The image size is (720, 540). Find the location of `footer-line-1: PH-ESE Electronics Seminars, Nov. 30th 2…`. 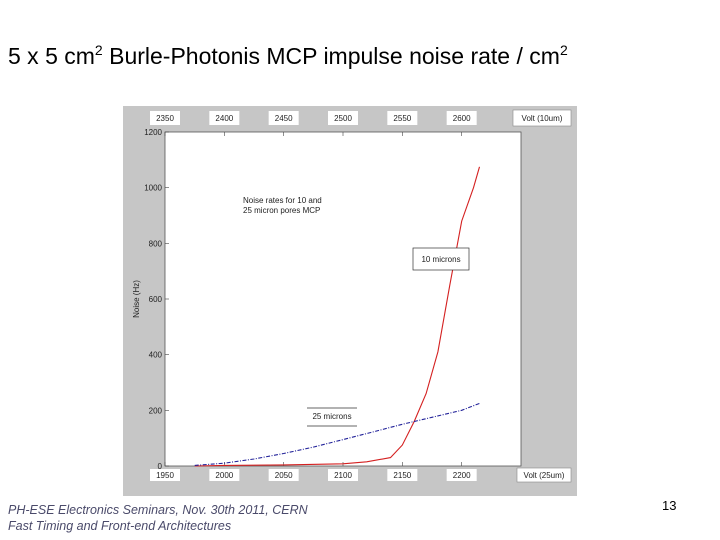

footer-line-1: PH-ESE Electronics Seminars, Nov. 30th 2… is located at coordinates (158, 510).